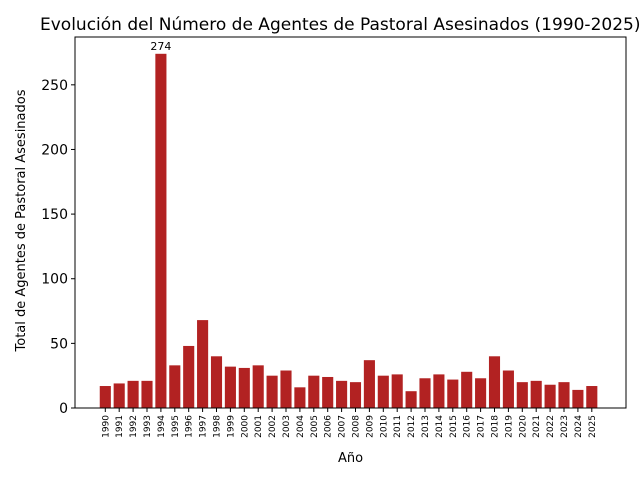  What do you see at coordinates (273, 426) in the screenshot?
I see `x-tick-label: 2002` at bounding box center [273, 426].